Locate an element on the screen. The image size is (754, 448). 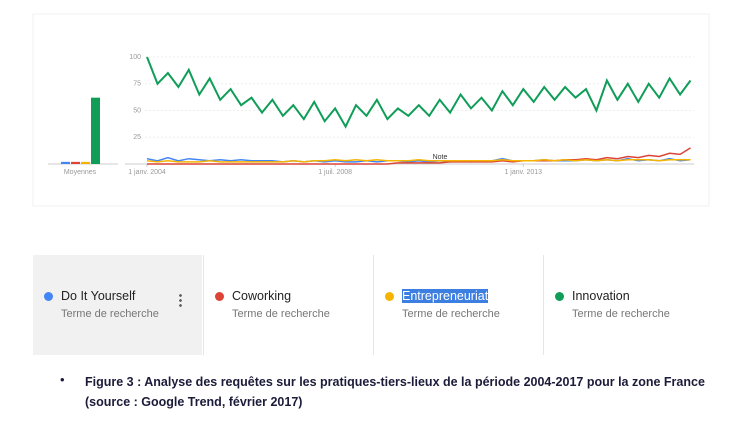
legend-item: Innovation Terme de recherche is located at coordinates (627, 305).